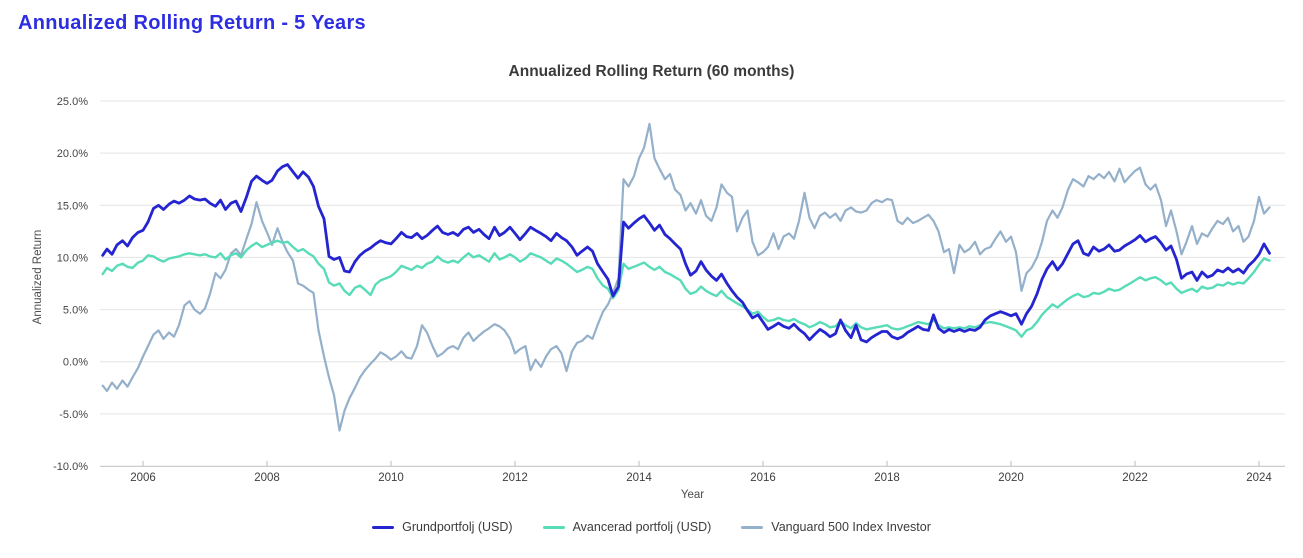 This screenshot has height=558, width=1303. Describe the element at coordinates (887, 478) in the screenshot. I see `svg-text: 2018` at that location.